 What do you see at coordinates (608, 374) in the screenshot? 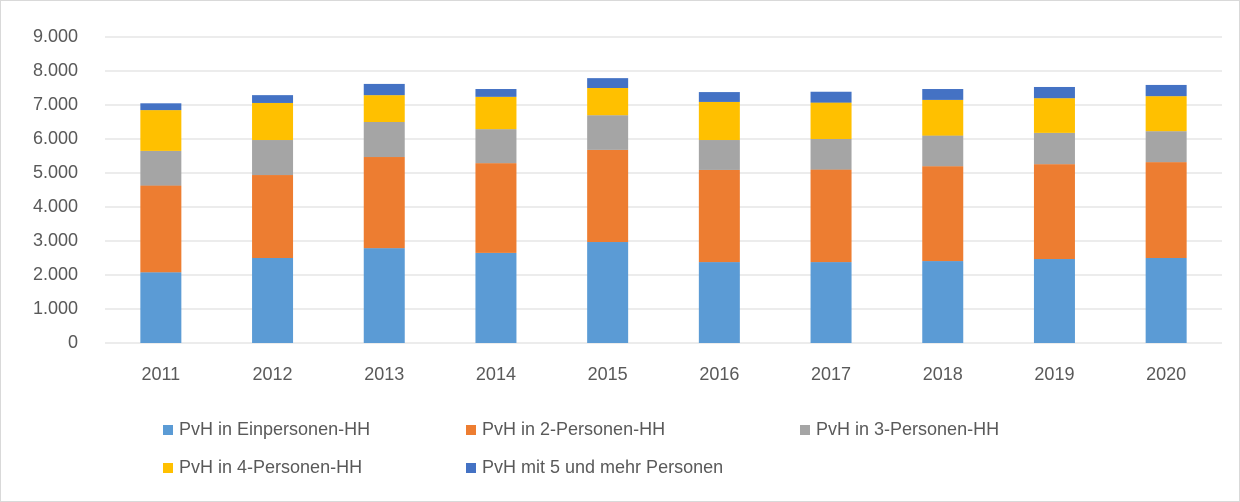
I see `x-tick-label: 2015` at bounding box center [608, 374].